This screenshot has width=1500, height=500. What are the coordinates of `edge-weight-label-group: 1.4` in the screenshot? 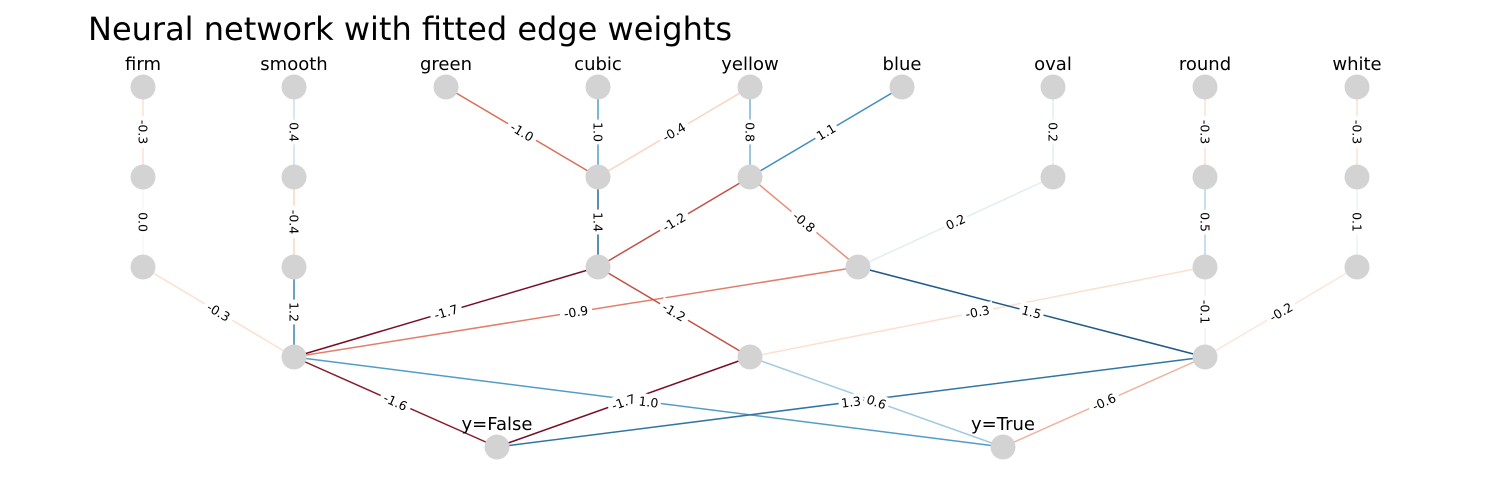 It's located at (598, 222).